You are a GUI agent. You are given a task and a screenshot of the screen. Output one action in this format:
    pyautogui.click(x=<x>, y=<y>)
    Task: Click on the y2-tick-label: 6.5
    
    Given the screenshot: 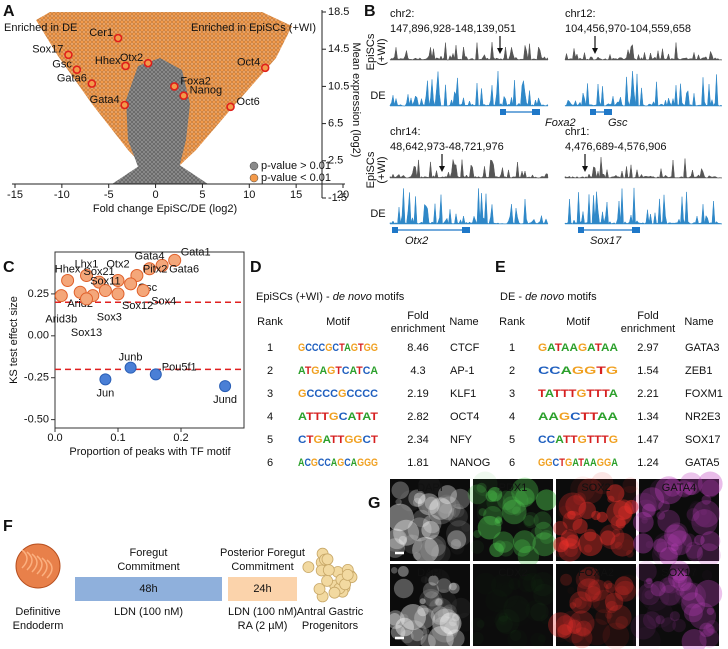 What is the action you would take?
    pyautogui.click(x=335, y=124)
    